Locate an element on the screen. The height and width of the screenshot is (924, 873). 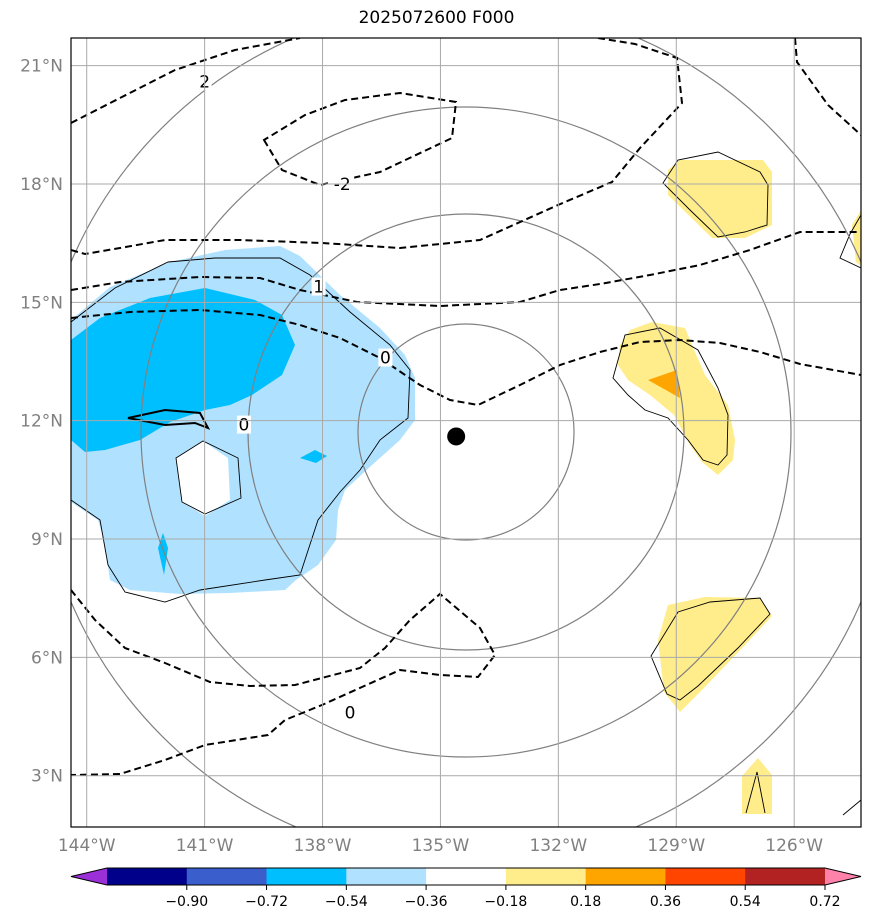
lat-tick-label: 18°N is located at coordinates (41, 185).